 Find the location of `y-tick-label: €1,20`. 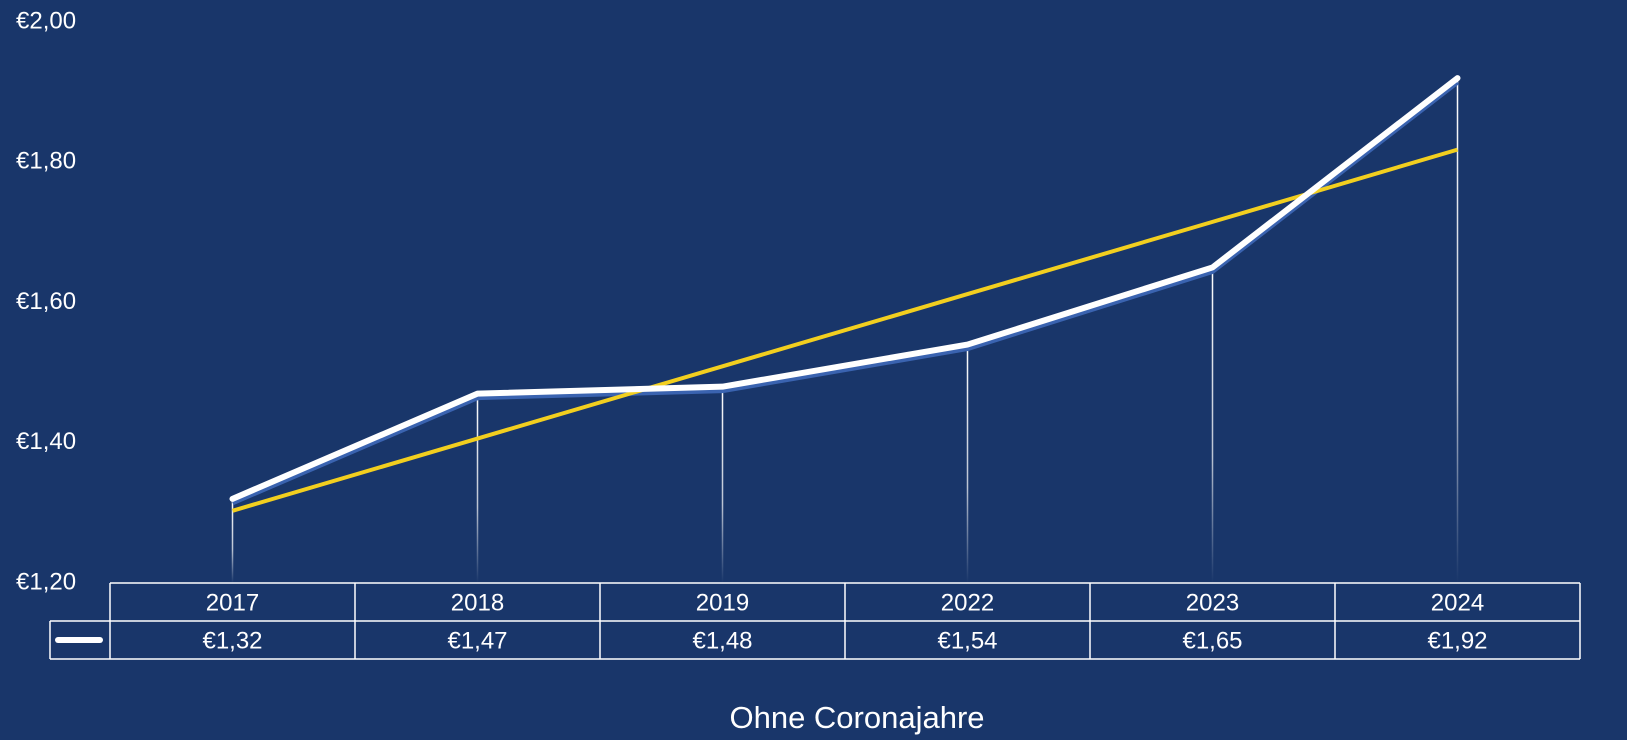

y-tick-label: €1,20 is located at coordinates (46, 581).